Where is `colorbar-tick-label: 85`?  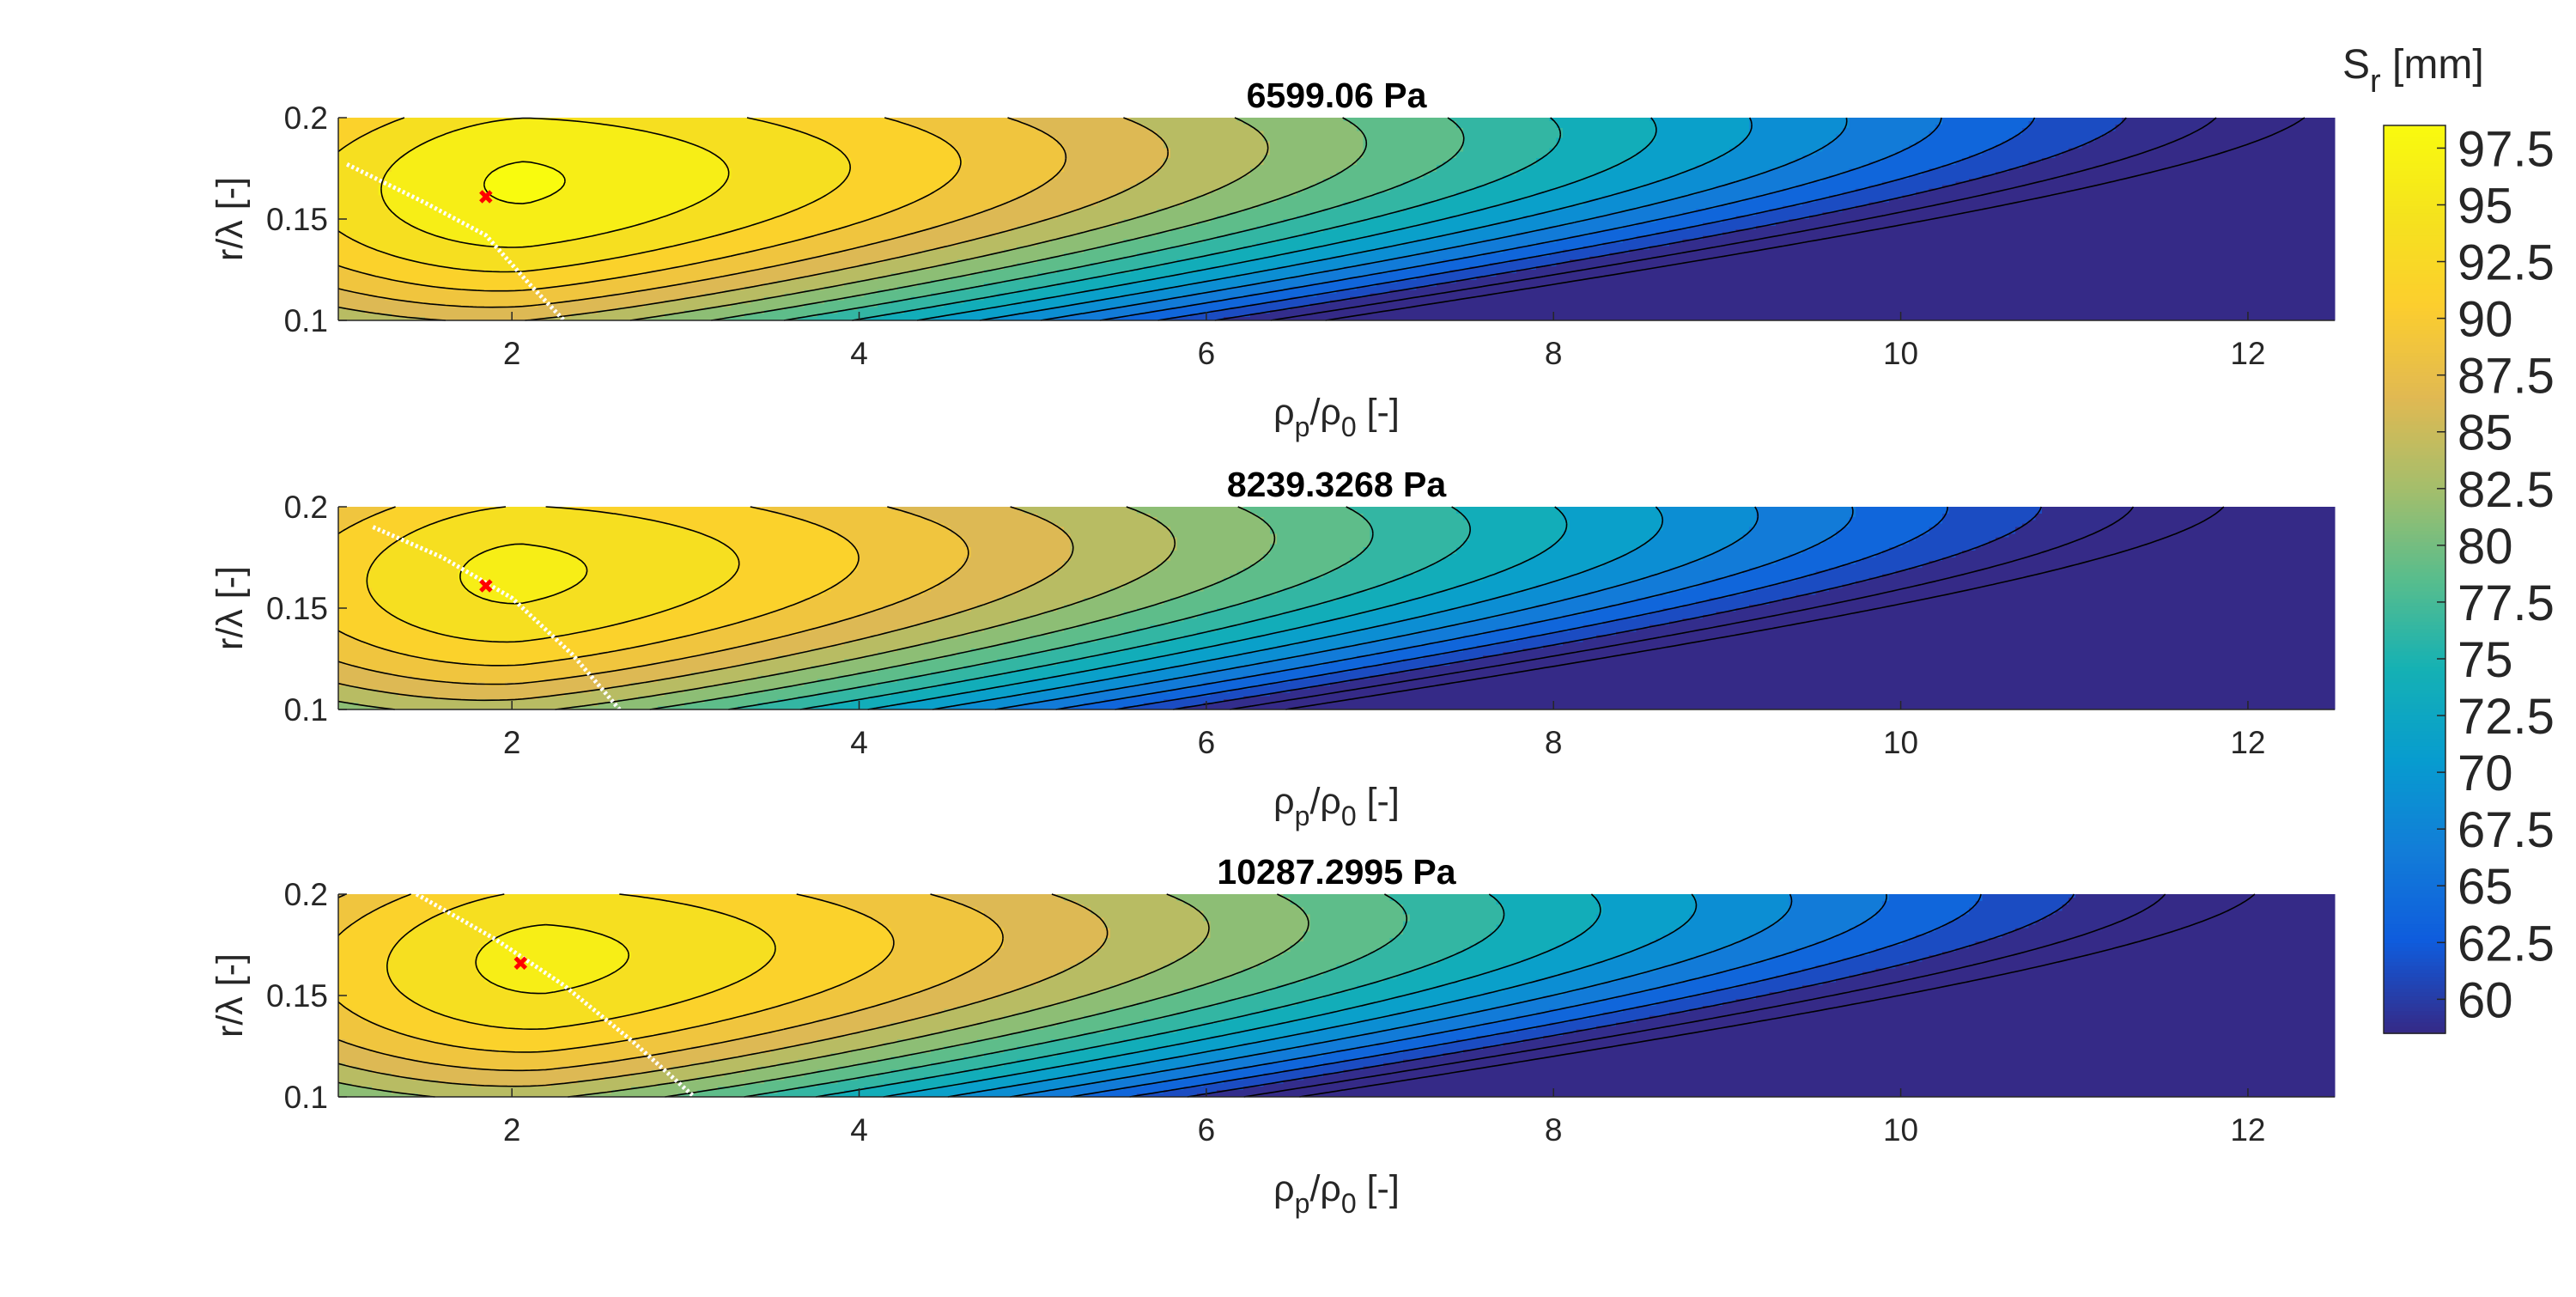 colorbar-tick-label: 85 is located at coordinates (2485, 433).